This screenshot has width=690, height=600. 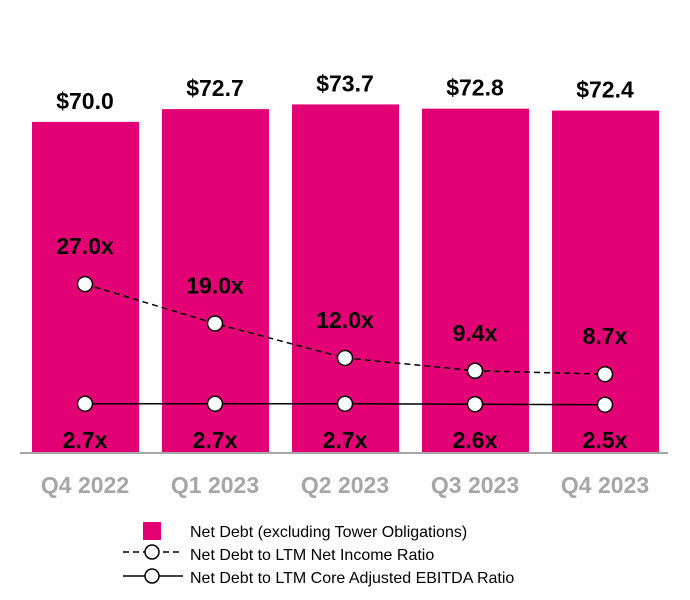 What do you see at coordinates (605, 485) in the screenshot?
I see `category-label: Q4 2023` at bounding box center [605, 485].